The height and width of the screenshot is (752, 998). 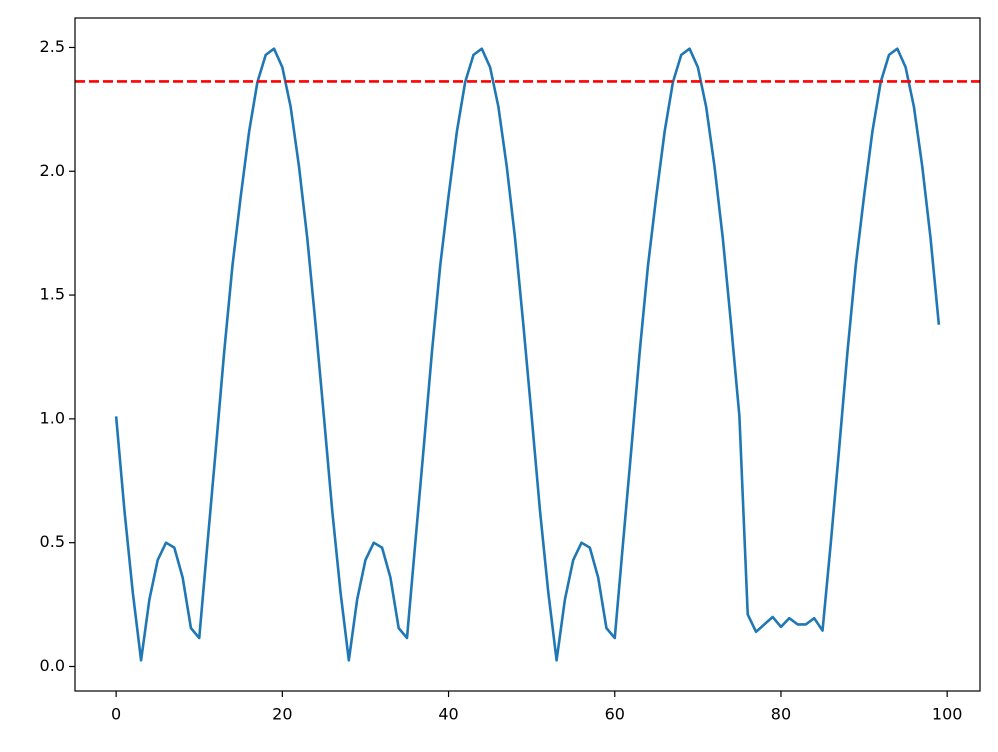 I want to click on y-tick-label: 2.0, so click(x=52, y=170).